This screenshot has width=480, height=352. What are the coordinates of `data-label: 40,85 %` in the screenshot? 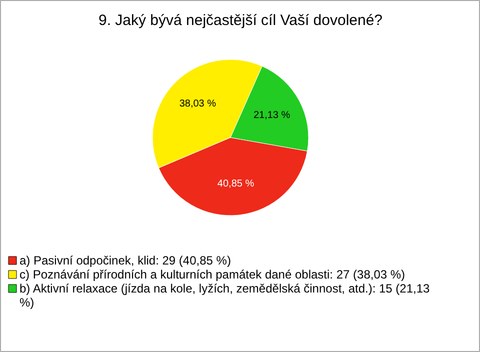 It's located at (235, 184).